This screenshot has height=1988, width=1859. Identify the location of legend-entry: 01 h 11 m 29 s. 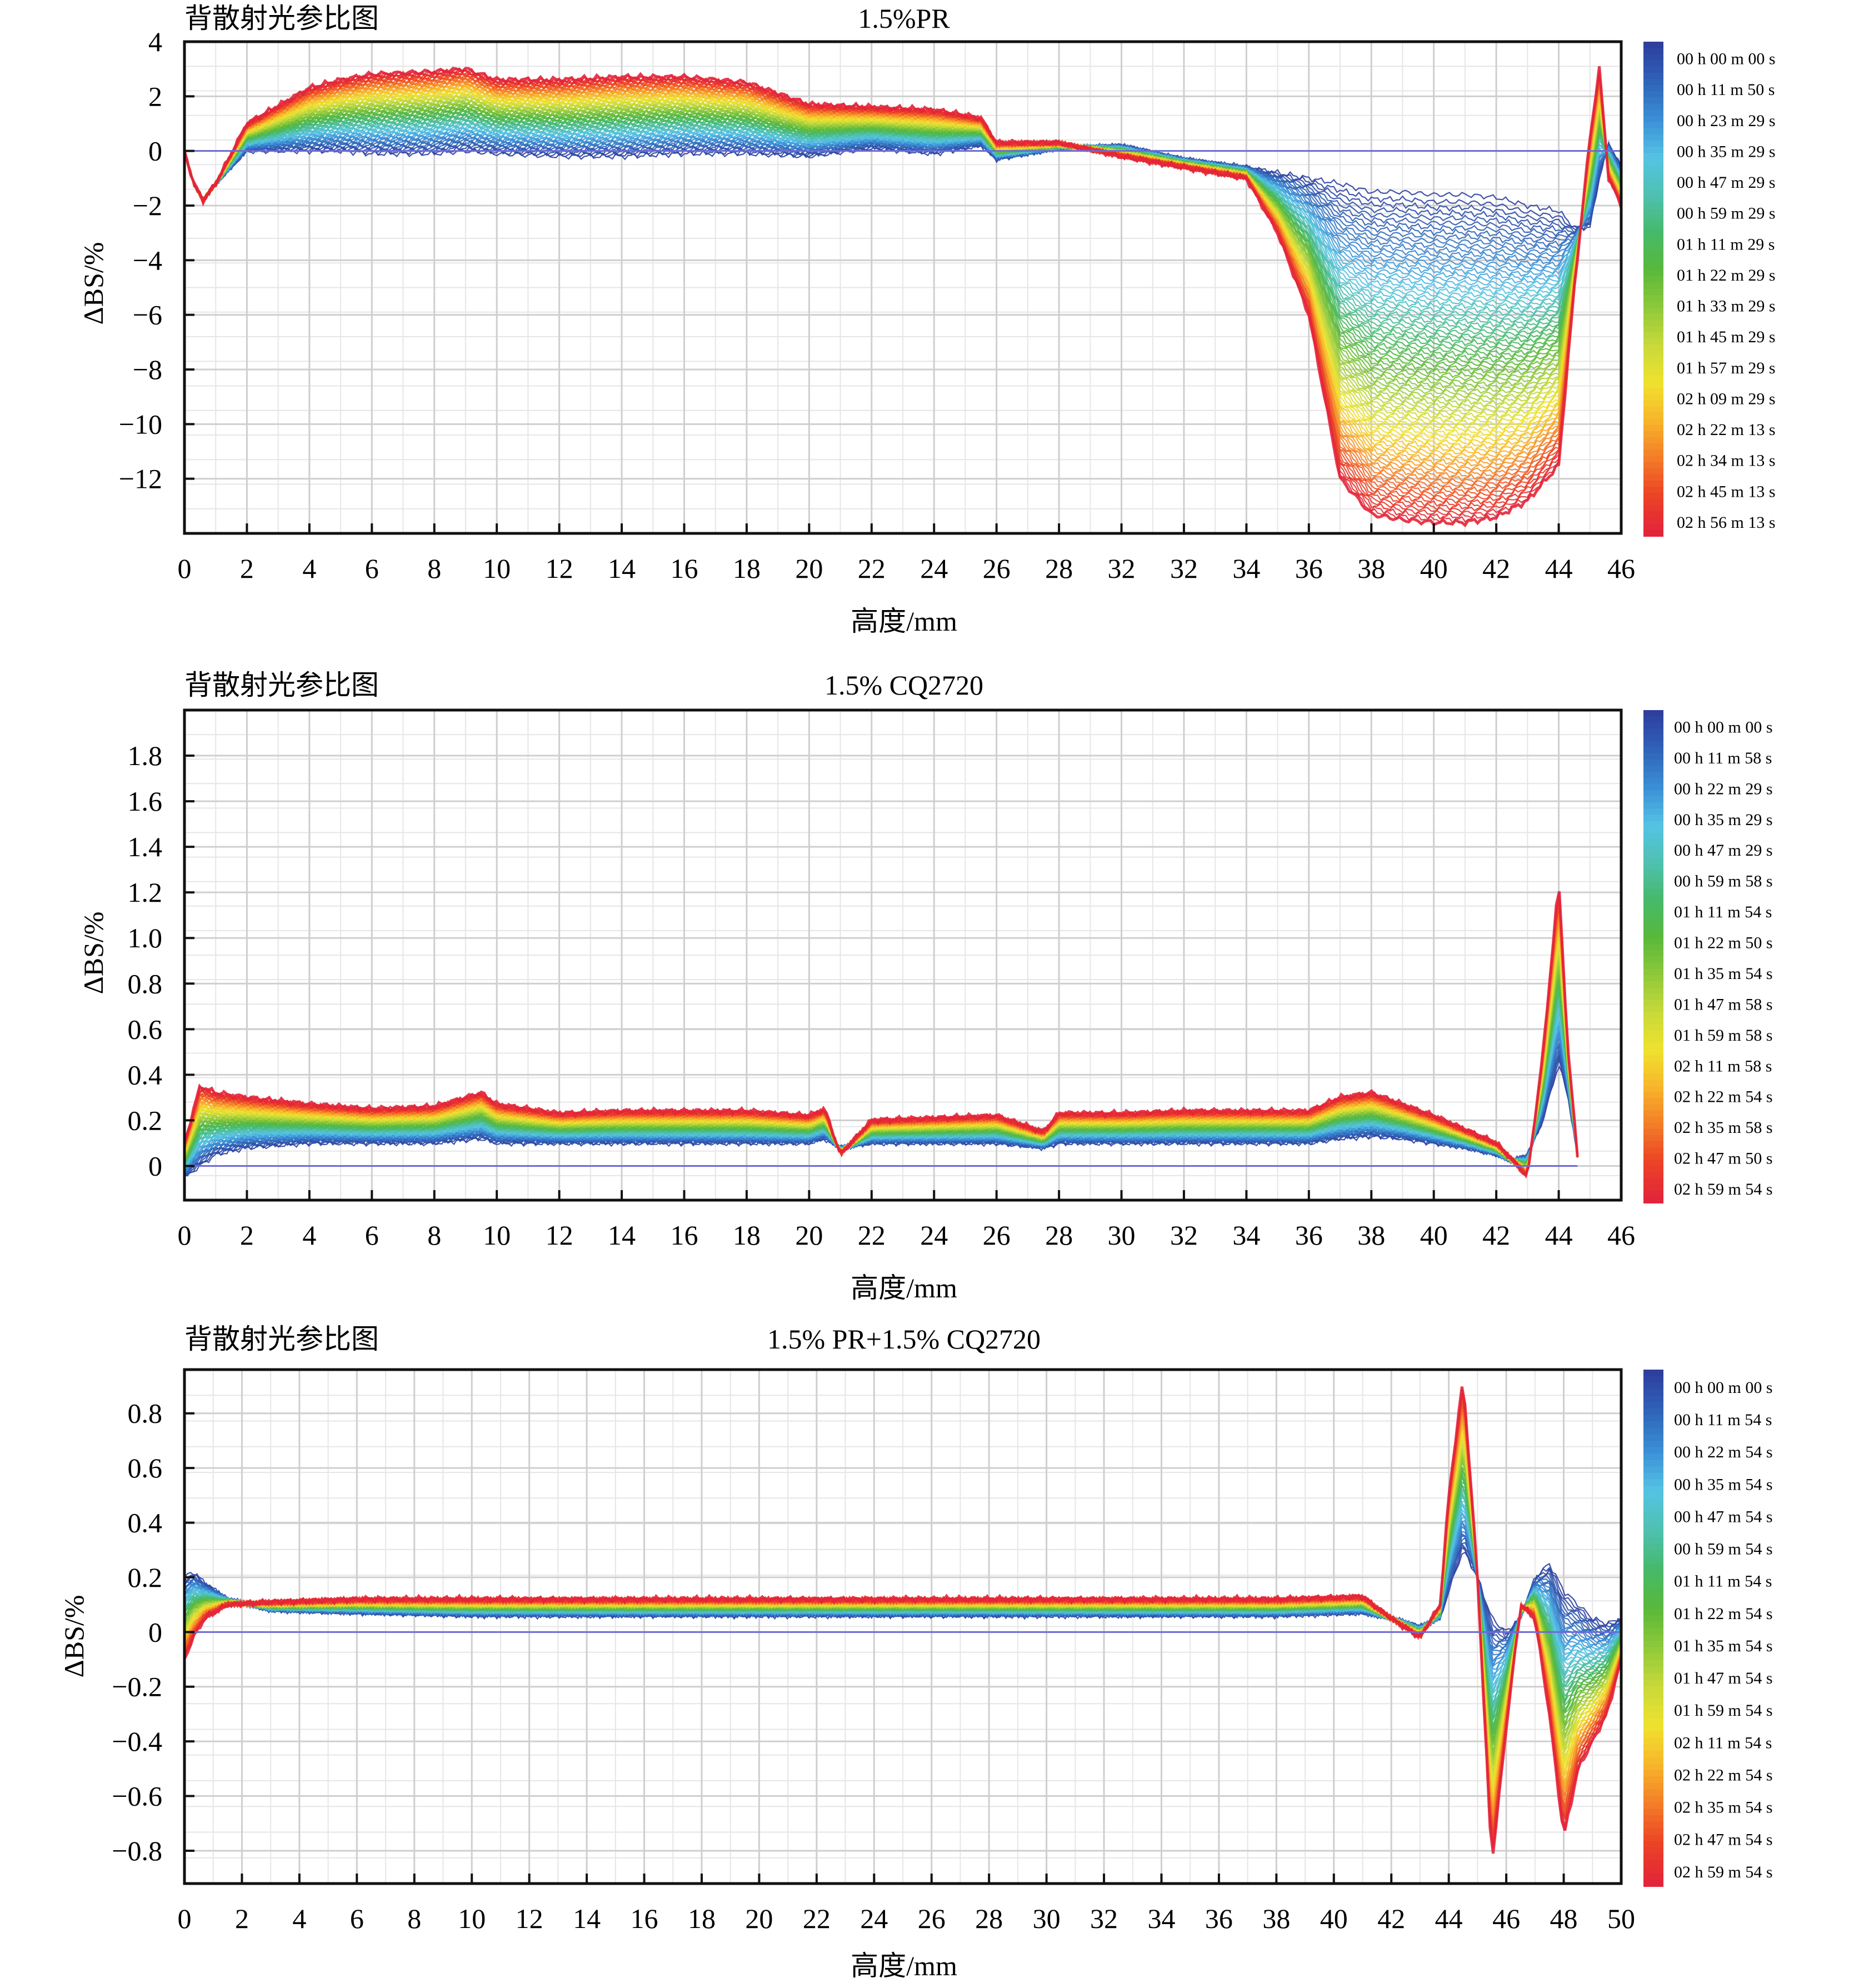
(1726, 244).